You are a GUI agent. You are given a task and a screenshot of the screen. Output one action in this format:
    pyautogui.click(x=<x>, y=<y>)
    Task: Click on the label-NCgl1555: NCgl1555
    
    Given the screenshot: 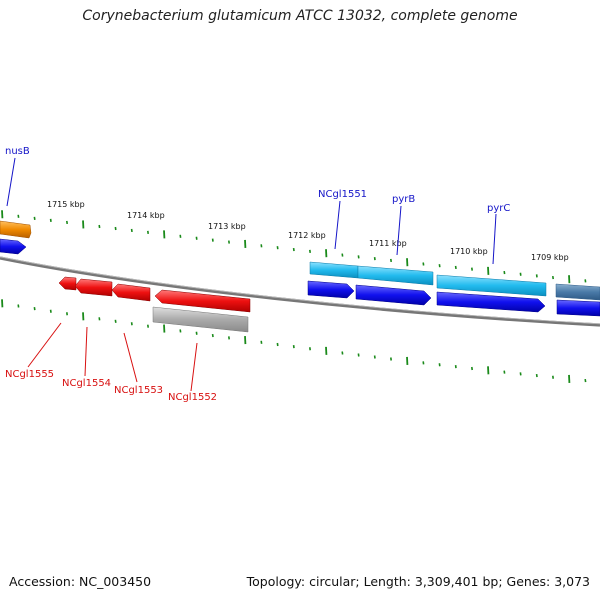 What is the action you would take?
    pyautogui.click(x=29, y=374)
    